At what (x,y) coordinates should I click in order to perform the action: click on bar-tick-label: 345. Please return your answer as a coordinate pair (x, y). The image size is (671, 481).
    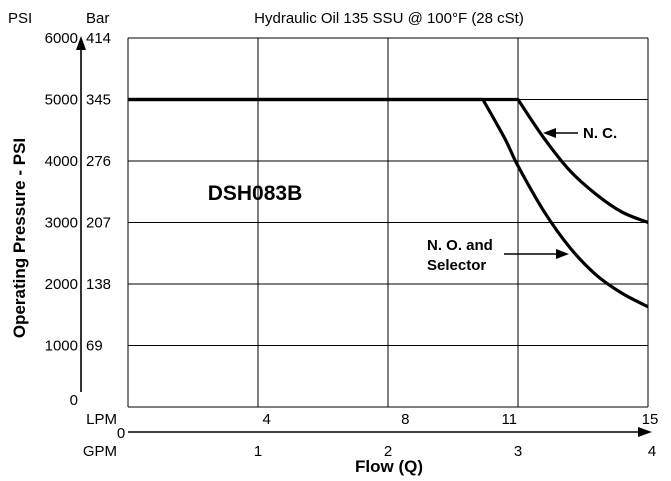
    Looking at the image, I should click on (98, 100).